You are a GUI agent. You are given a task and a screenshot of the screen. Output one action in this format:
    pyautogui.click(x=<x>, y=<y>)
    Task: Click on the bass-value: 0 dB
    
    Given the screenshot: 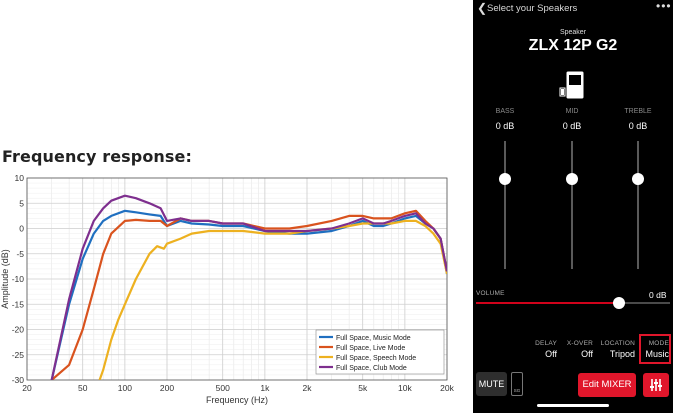 What is the action you would take?
    pyautogui.click(x=505, y=126)
    